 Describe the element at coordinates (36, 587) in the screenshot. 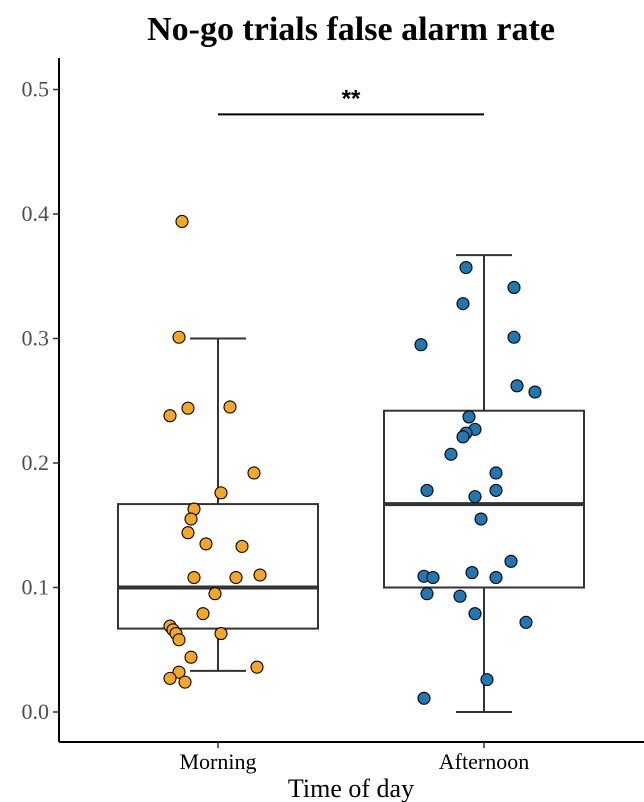

I see `y-tick-label: 0.1` at that location.